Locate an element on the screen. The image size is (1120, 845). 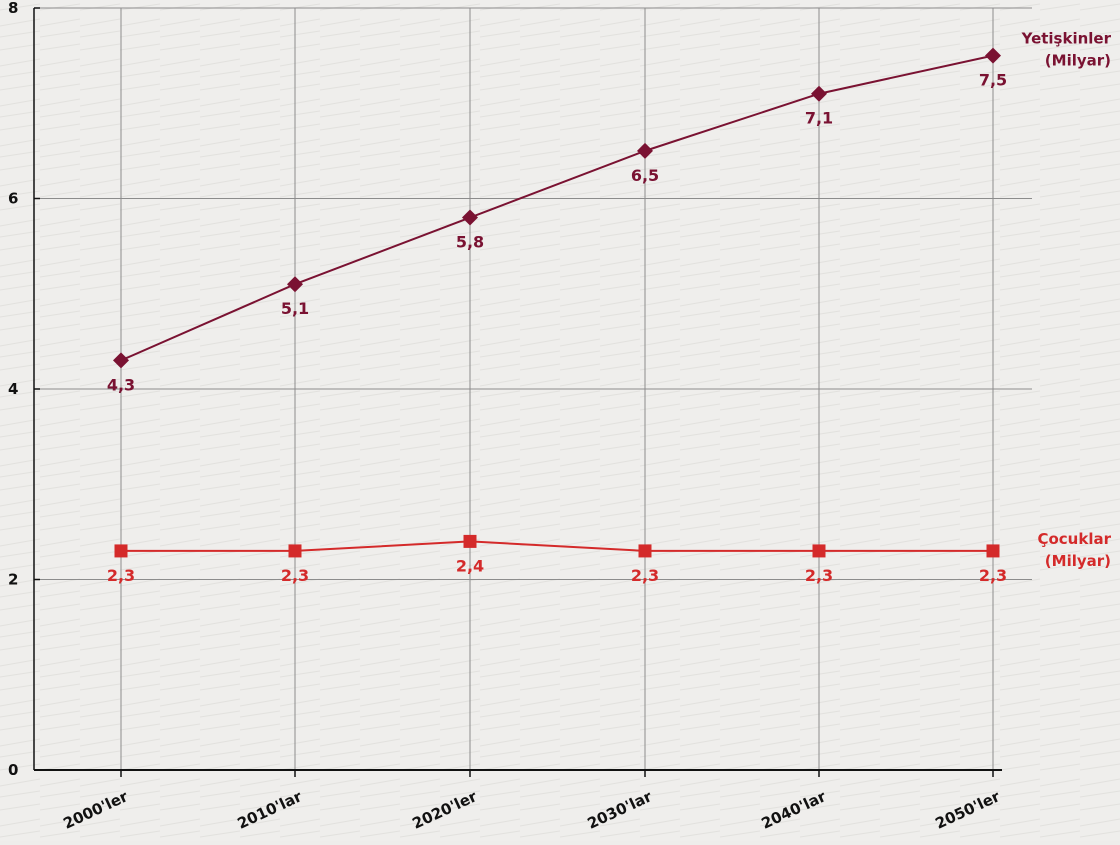
y-tick-label: 8 is located at coordinates (13, 8).